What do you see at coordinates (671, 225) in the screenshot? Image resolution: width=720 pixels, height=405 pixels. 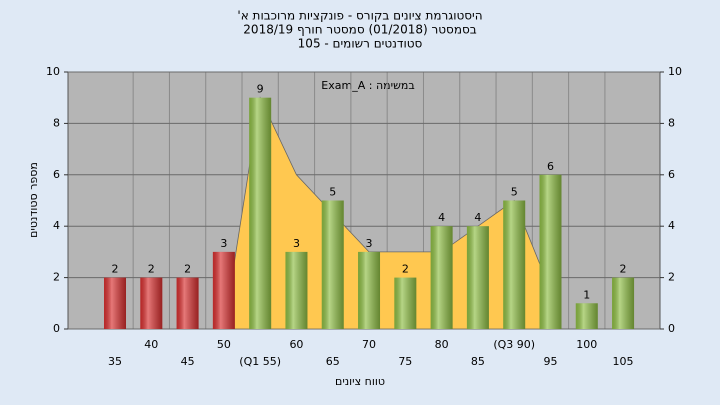 I see `y2-tick-label: 4` at bounding box center [671, 225].